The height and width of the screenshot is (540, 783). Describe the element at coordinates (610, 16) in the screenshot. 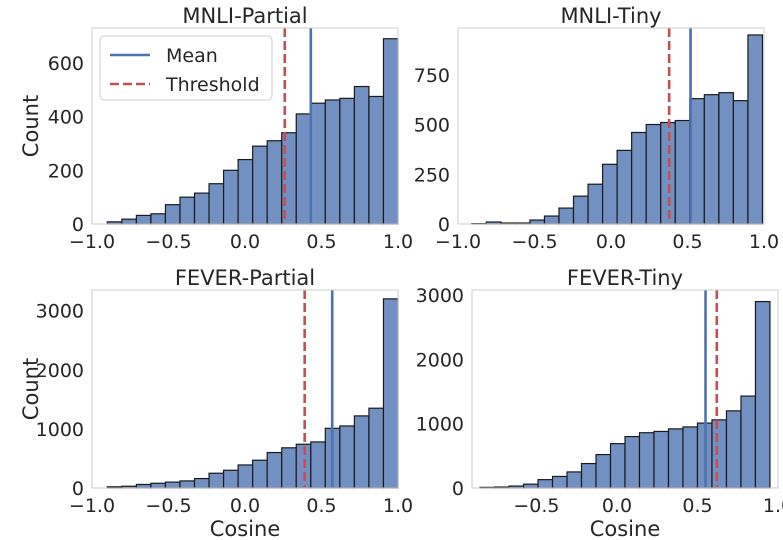

I see `panel-title: MNLI-Tiny` at that location.